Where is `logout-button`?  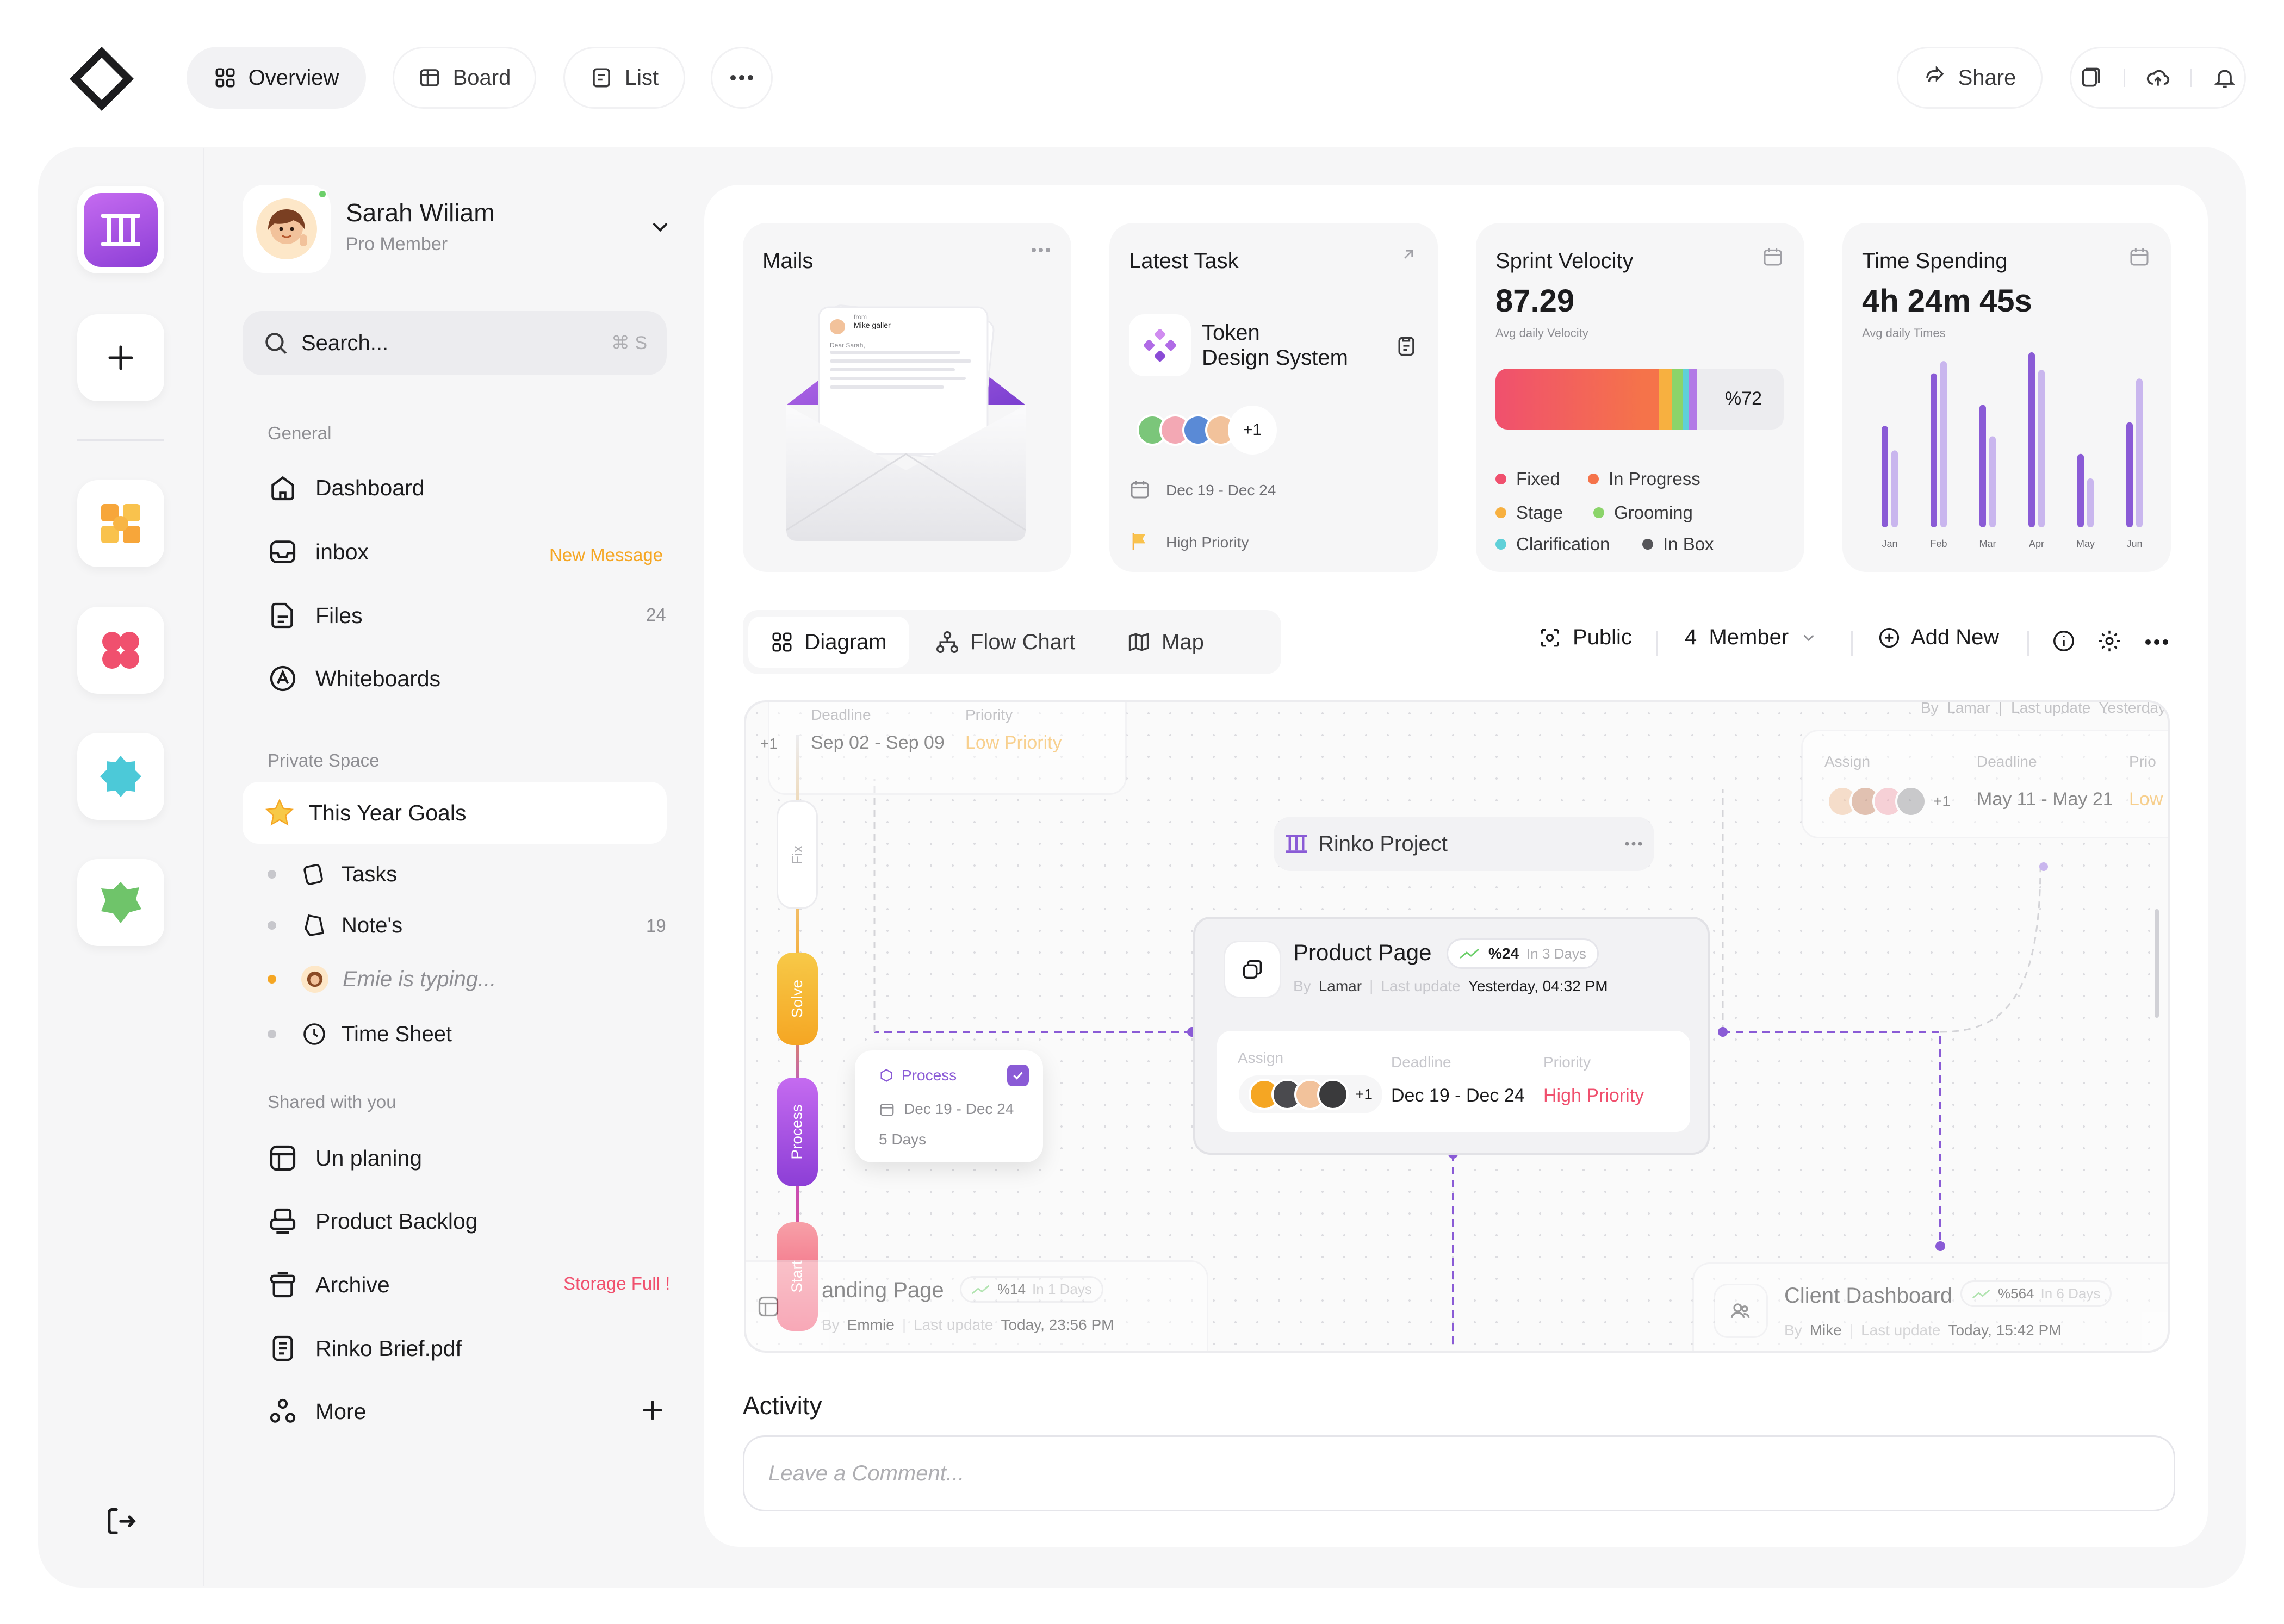 logout-button is located at coordinates (122, 1523).